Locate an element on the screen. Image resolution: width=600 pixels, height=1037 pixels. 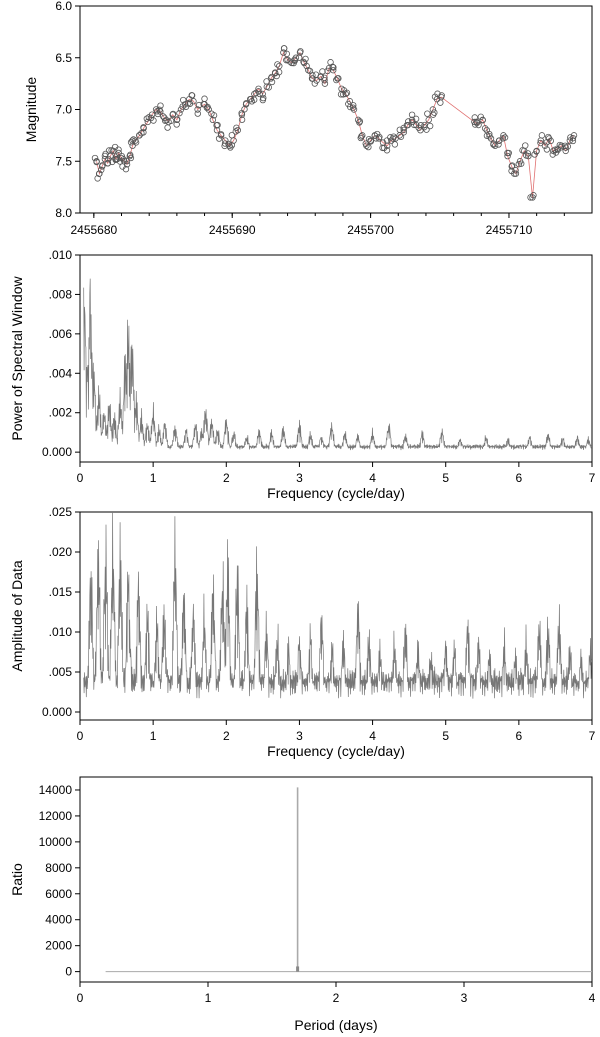
x-axis-label: Frequency (cycle/day) is located at coordinates (336, 751).